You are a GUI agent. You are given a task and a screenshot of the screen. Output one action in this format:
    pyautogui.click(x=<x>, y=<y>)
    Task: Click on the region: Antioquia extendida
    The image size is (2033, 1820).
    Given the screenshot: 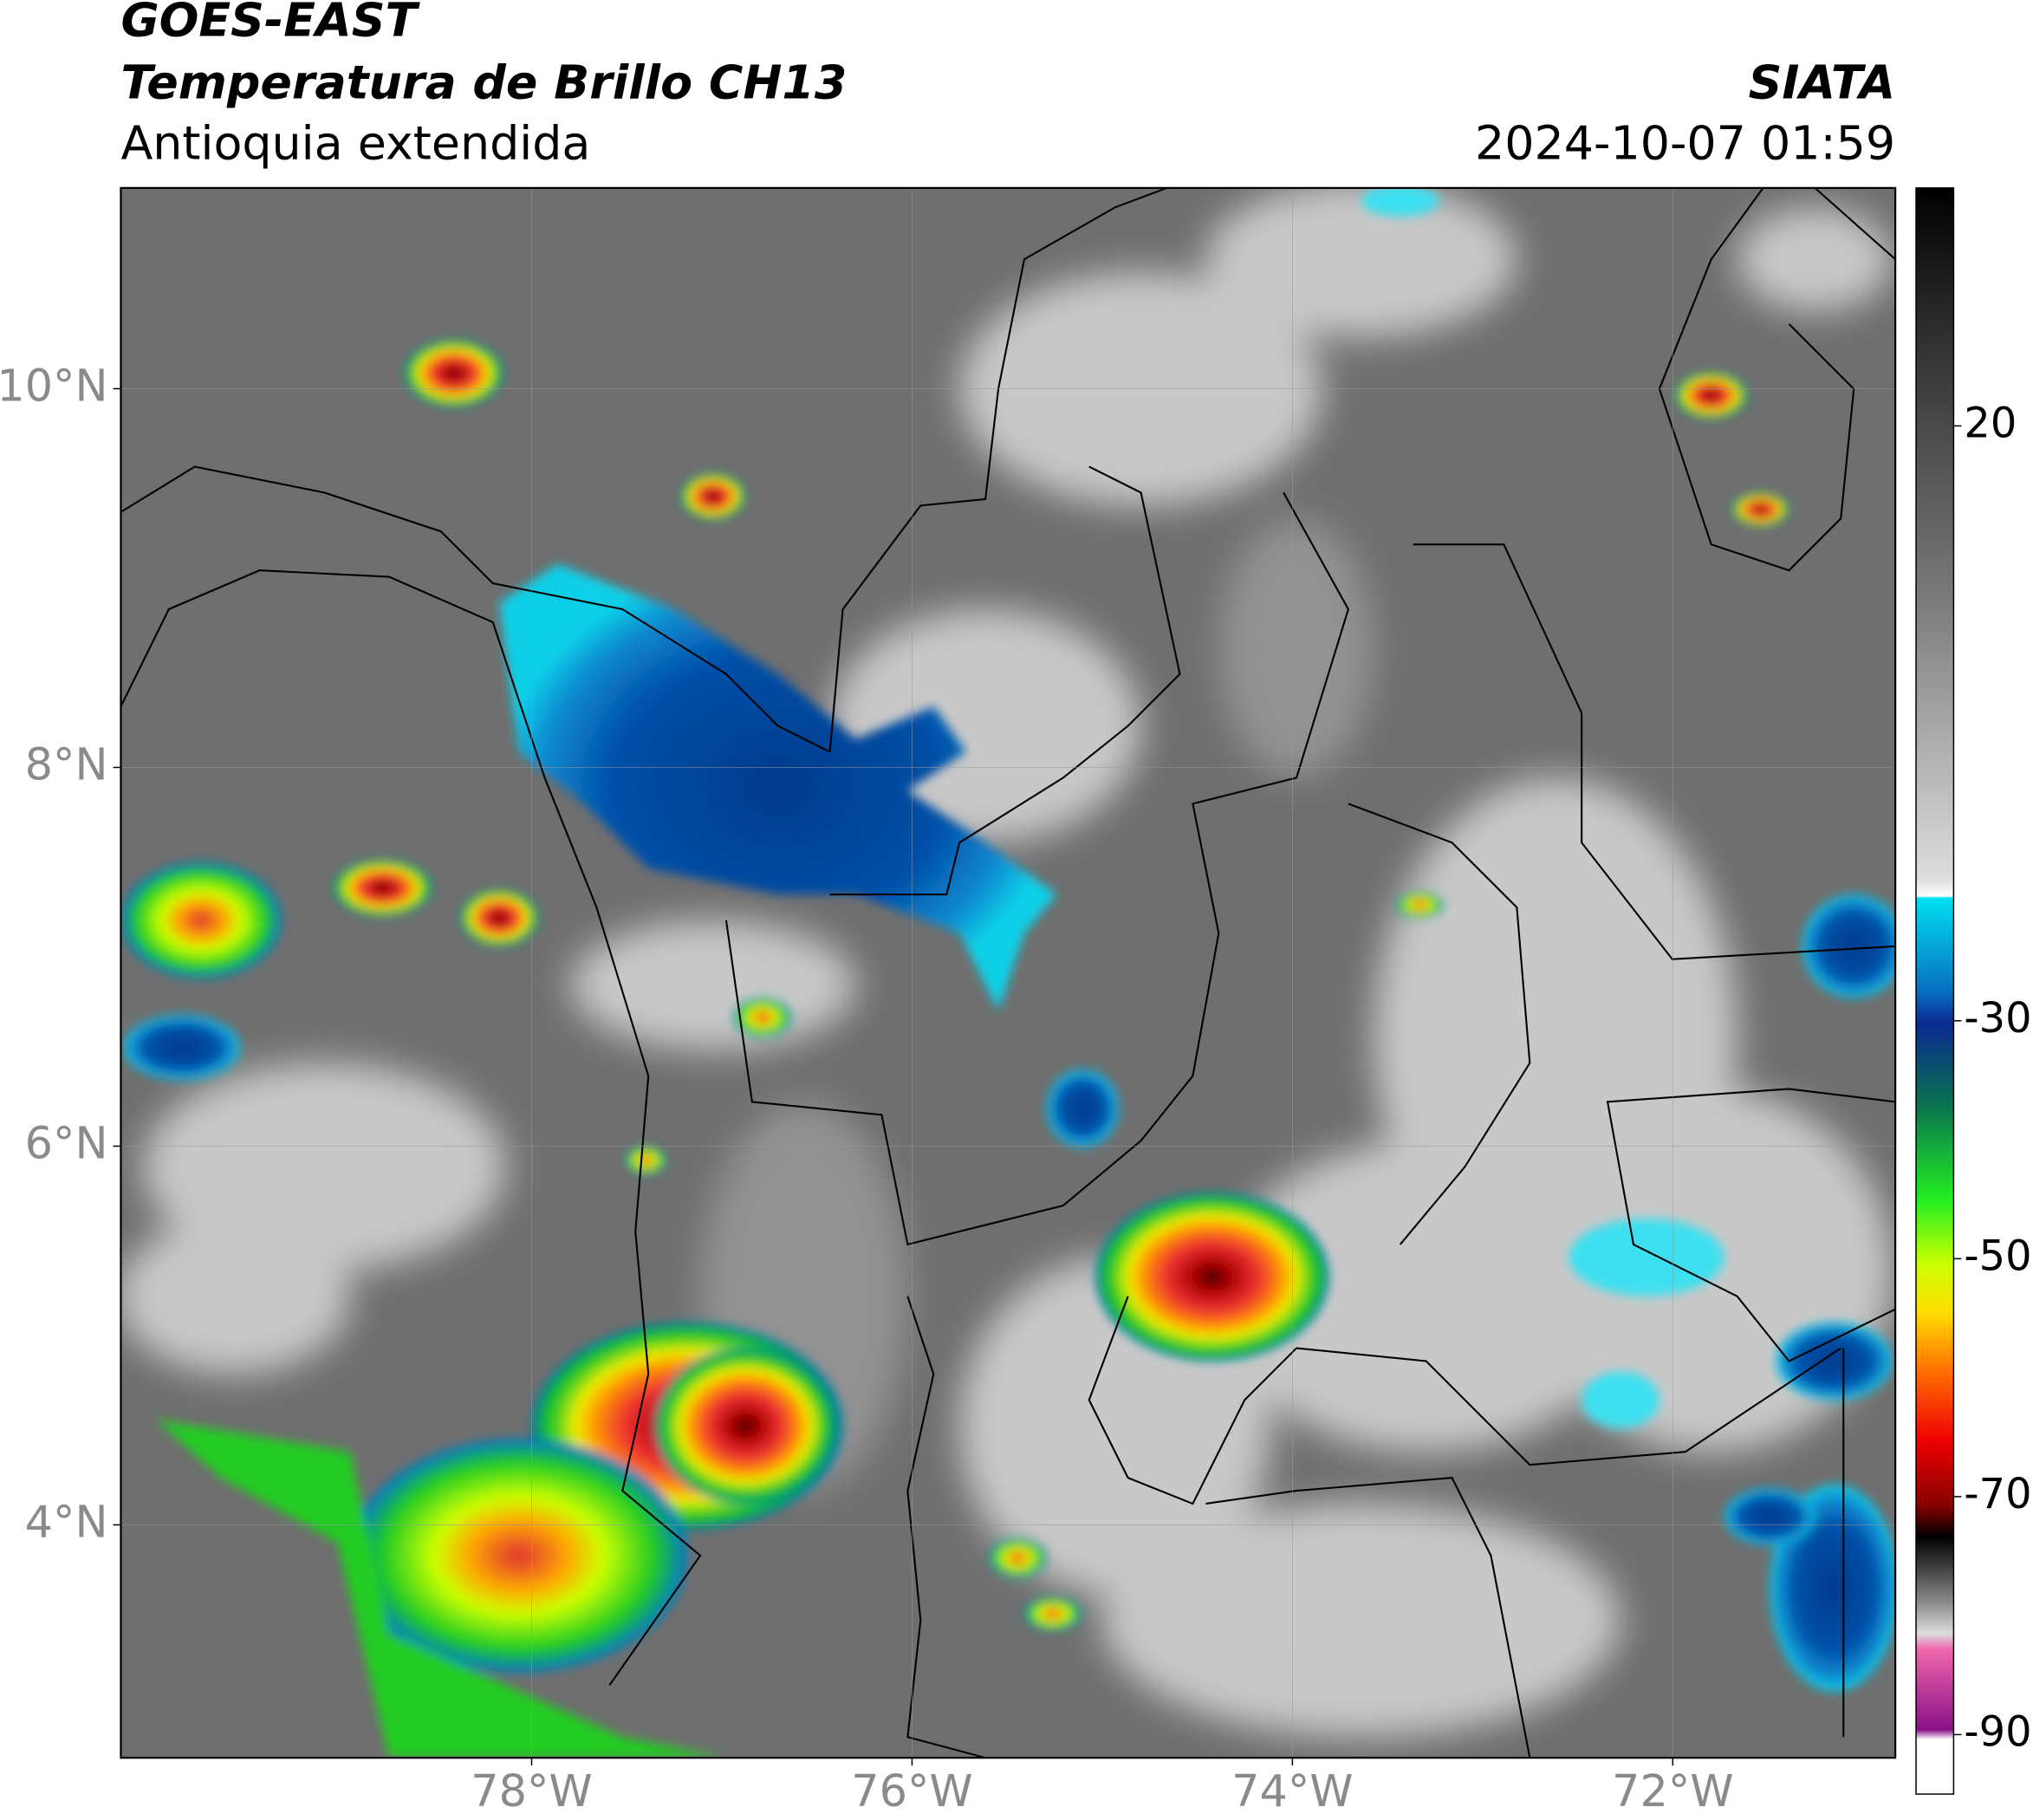 What is the action you would take?
    pyautogui.click(x=355, y=143)
    